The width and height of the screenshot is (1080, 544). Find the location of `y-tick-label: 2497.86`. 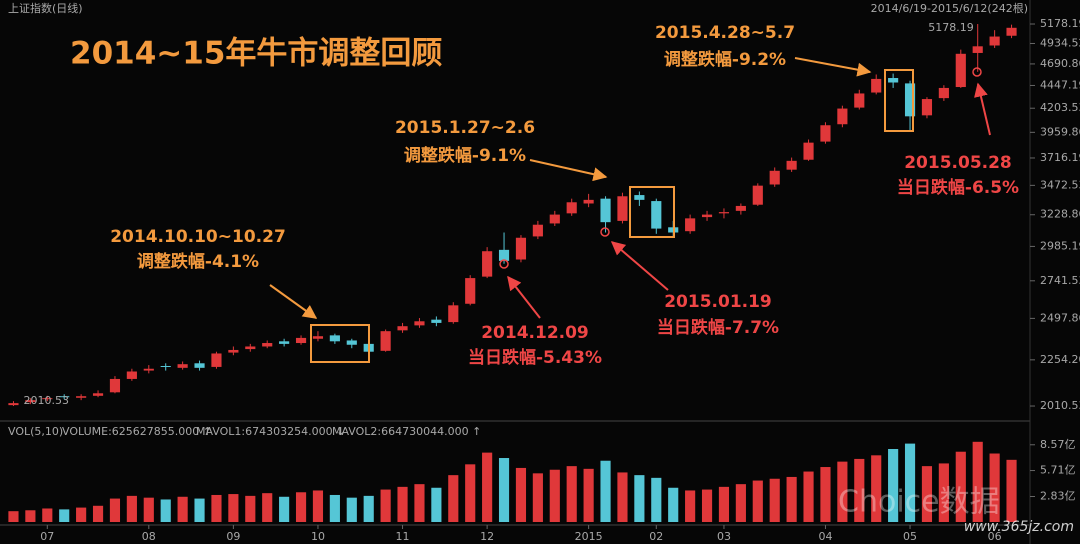

y-tick-label: 2497.86 is located at coordinates (1060, 317).